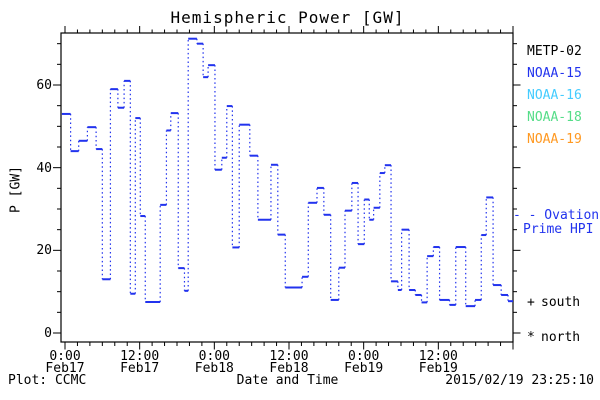 The image size is (600, 400). I want to click on north-marker-legend: * north, so click(553, 337).